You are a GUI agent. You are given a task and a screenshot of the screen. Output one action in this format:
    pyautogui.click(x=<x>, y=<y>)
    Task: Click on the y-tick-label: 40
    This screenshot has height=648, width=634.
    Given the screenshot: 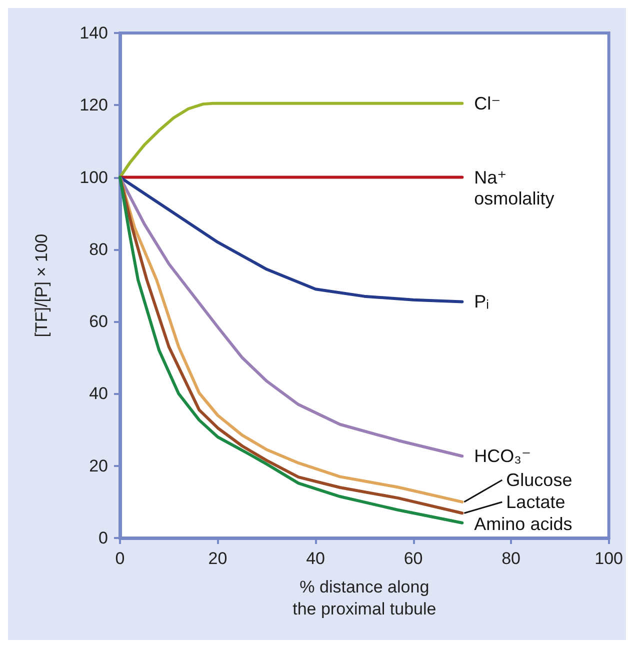 What is the action you would take?
    pyautogui.click(x=98, y=394)
    